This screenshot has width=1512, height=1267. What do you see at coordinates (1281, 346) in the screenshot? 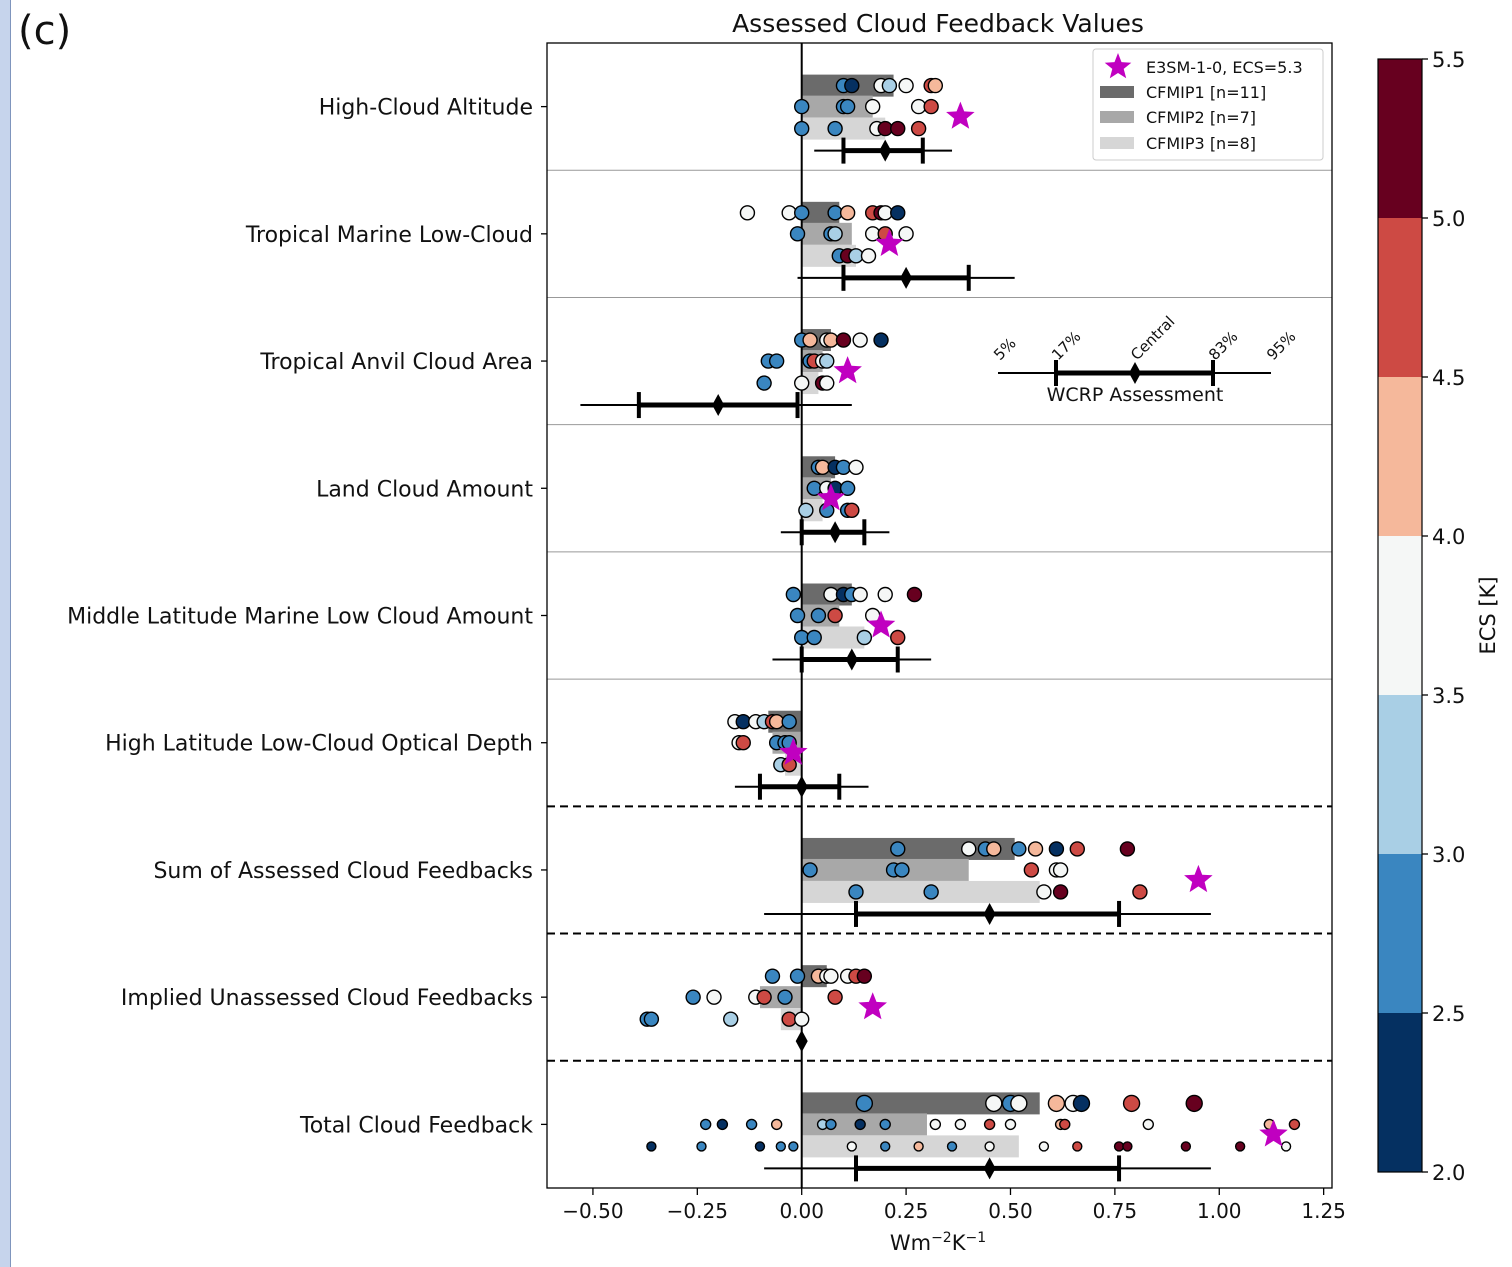
I see `key-percentile-label: 95%` at bounding box center [1281, 346].